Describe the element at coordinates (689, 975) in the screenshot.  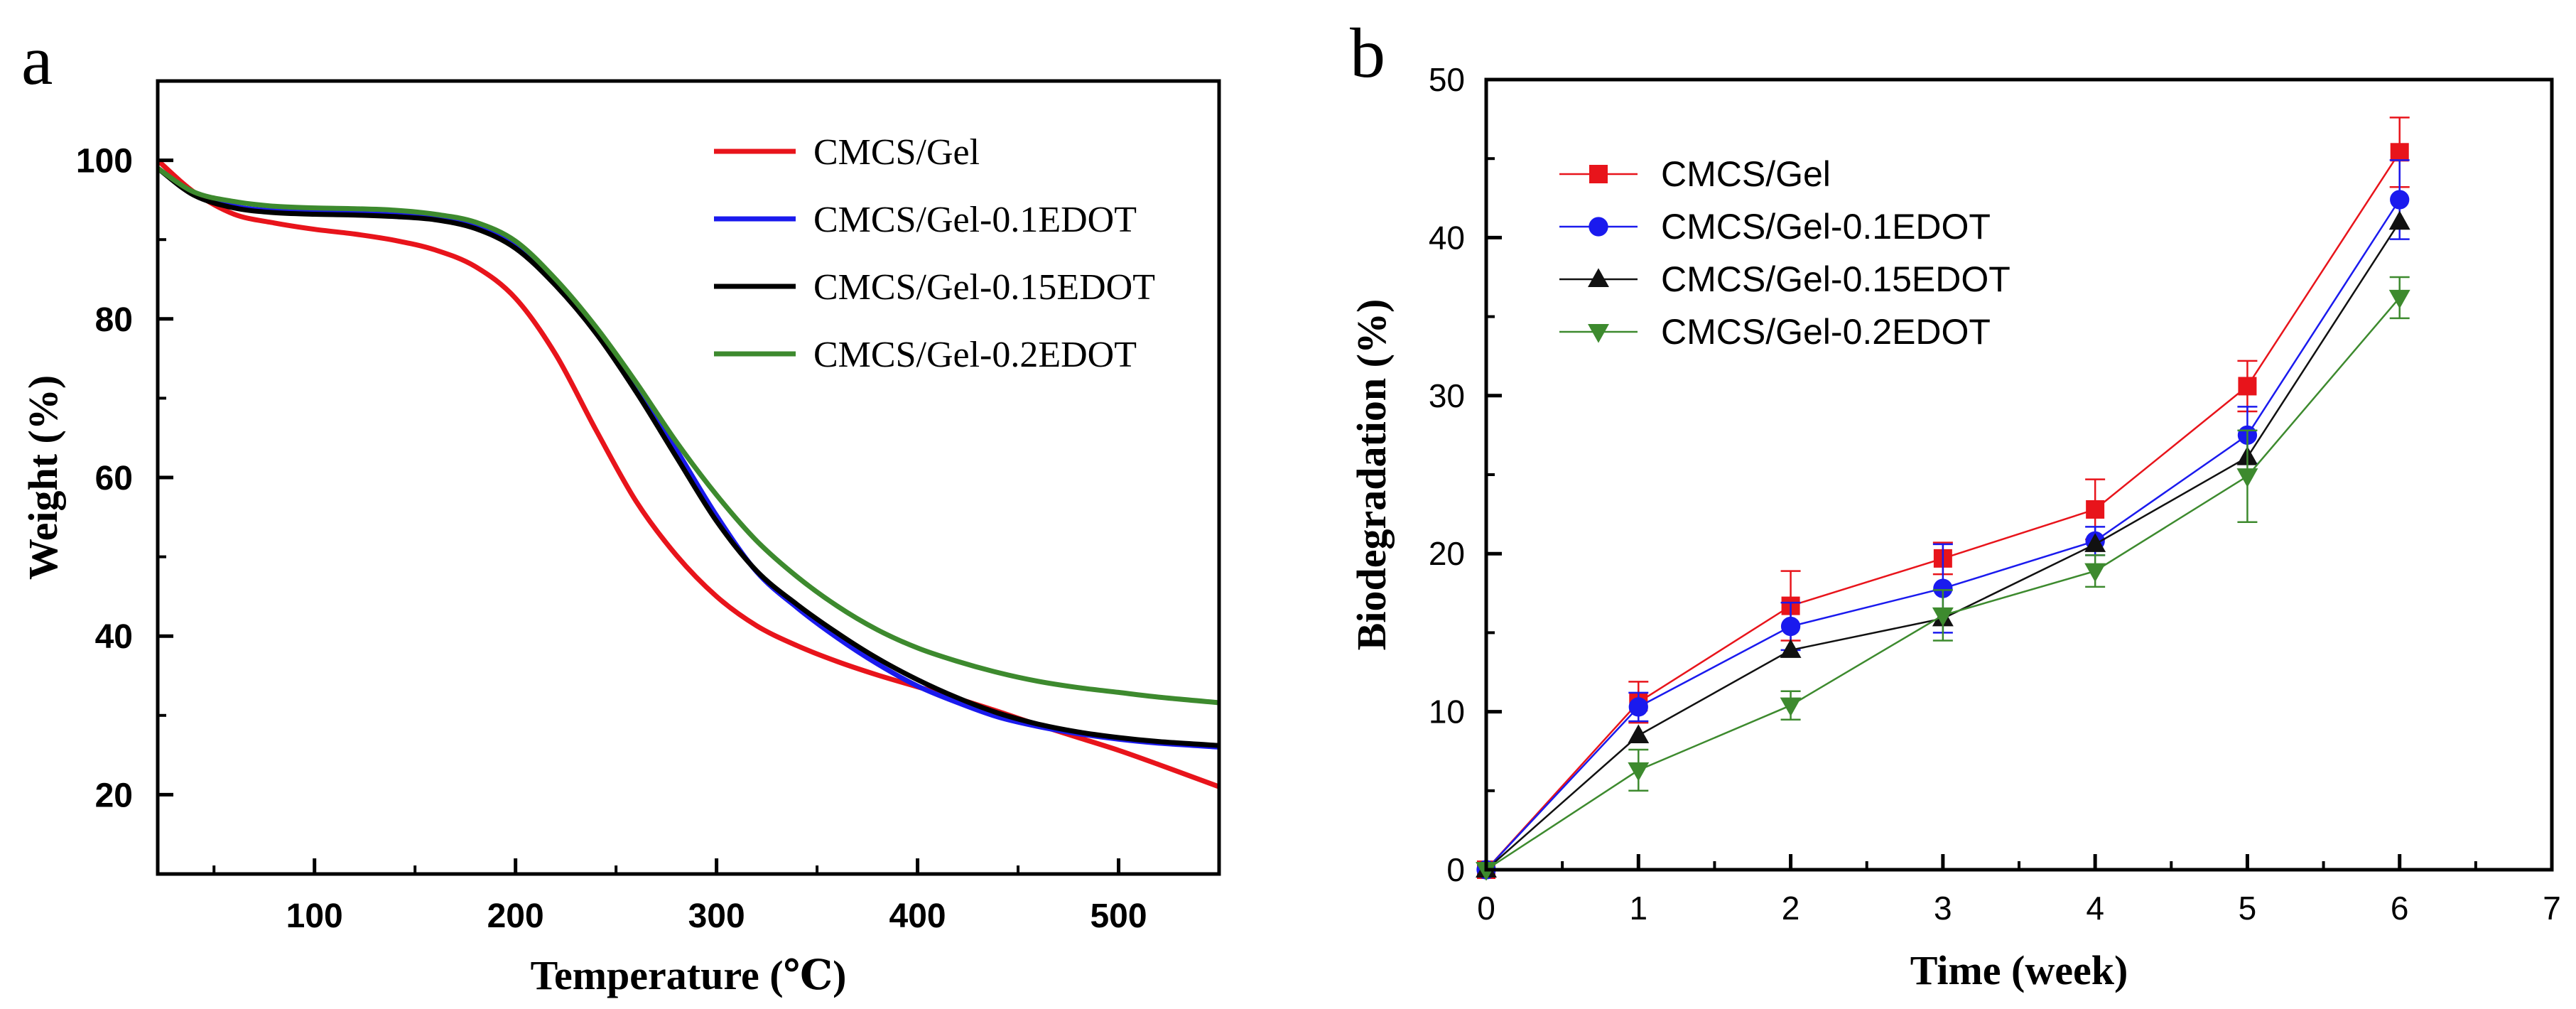
I see `panel-a-x-axis-title: Temperature (℃)` at that location.